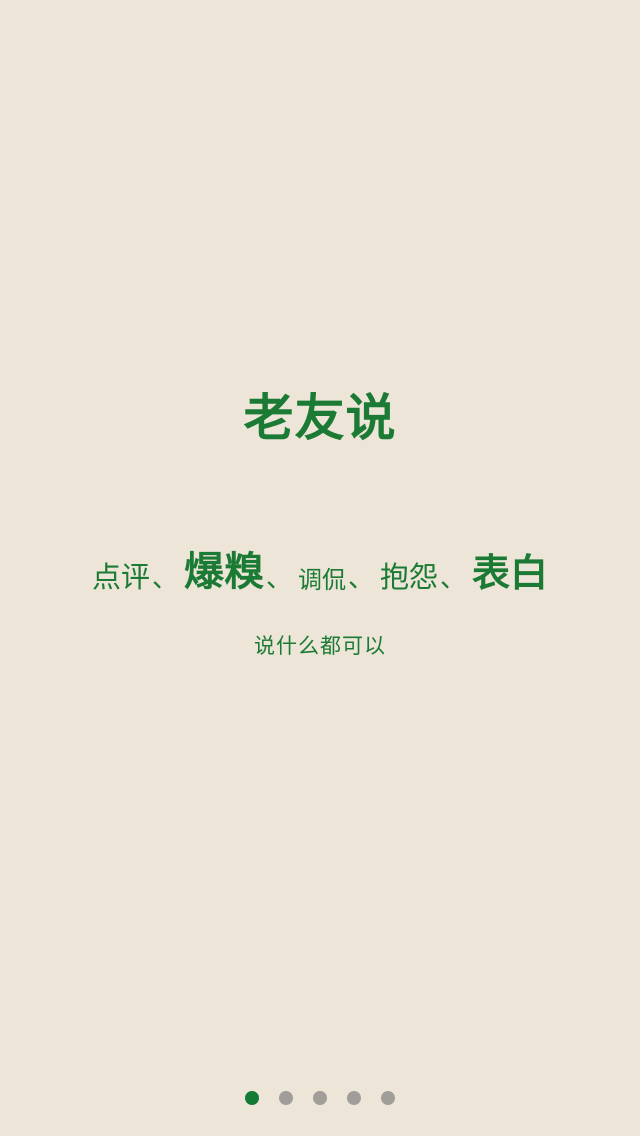 The height and width of the screenshot is (1136, 640). What do you see at coordinates (120, 577) in the screenshot?
I see `tagline-word-comment: 点评` at bounding box center [120, 577].